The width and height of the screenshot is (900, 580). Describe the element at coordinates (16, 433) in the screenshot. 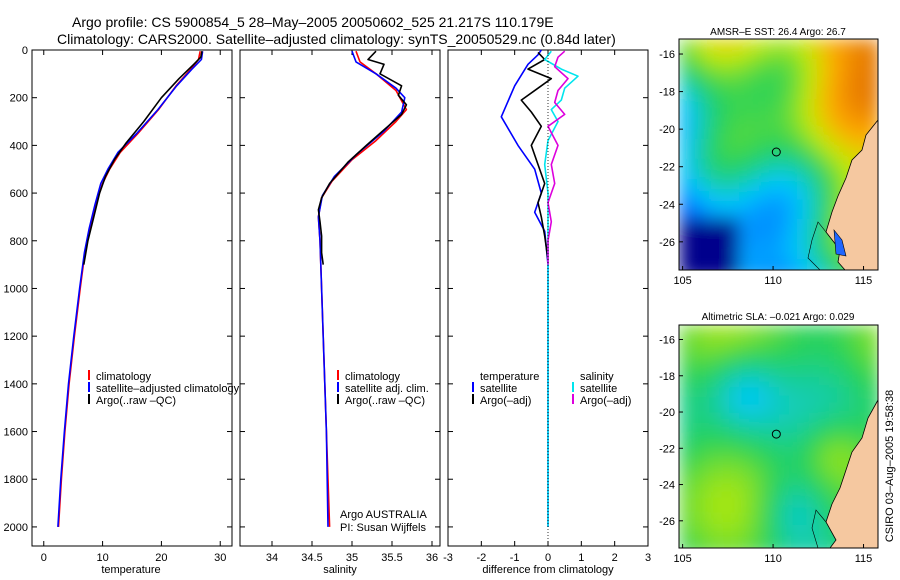

I see `y-tick-label: 1600` at that location.